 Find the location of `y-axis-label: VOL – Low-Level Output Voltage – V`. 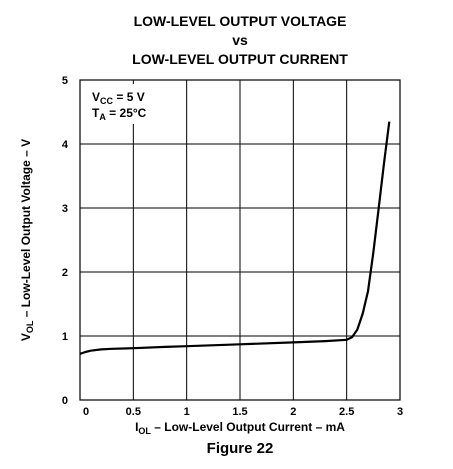

y-axis-label: VOL – Low-Level Output Voltage – V is located at coordinates (27, 240).